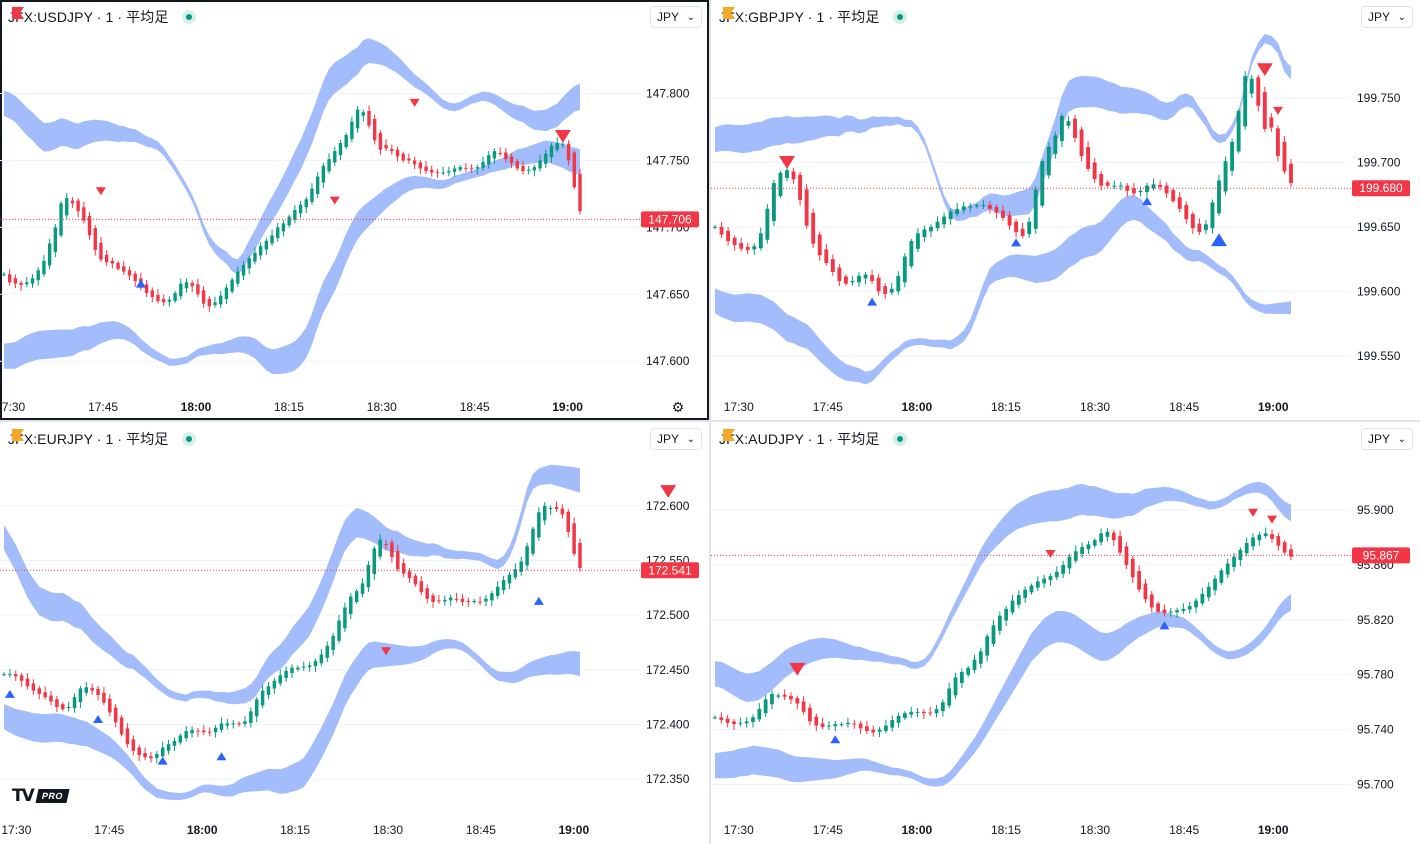 The image size is (1420, 844). I want to click on buy-signal-icon, so click(835, 739).